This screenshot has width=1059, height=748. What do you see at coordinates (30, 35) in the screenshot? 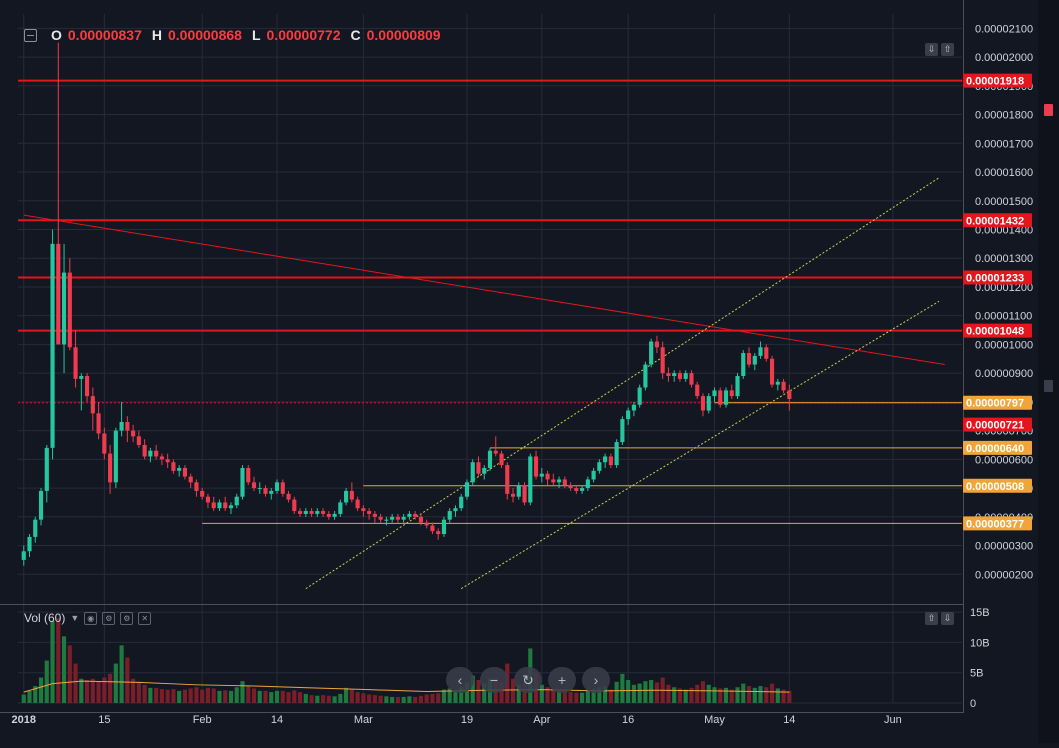
I see `chart-menu-icon` at bounding box center [30, 35].